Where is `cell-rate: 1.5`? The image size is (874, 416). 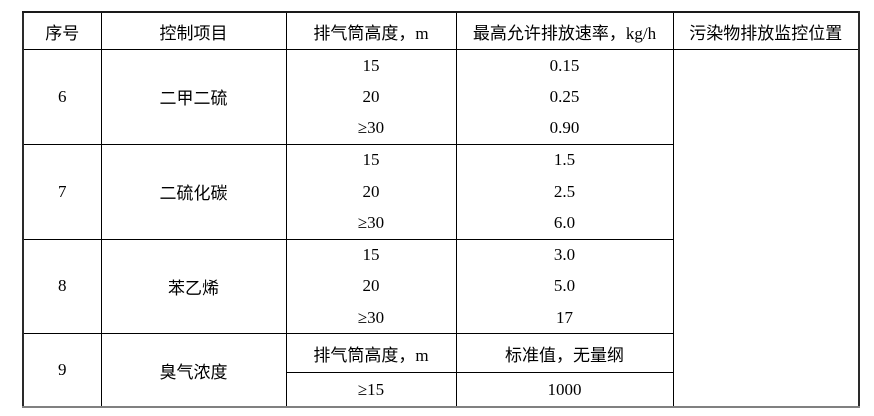
cell-rate: 1.5 is located at coordinates (564, 159).